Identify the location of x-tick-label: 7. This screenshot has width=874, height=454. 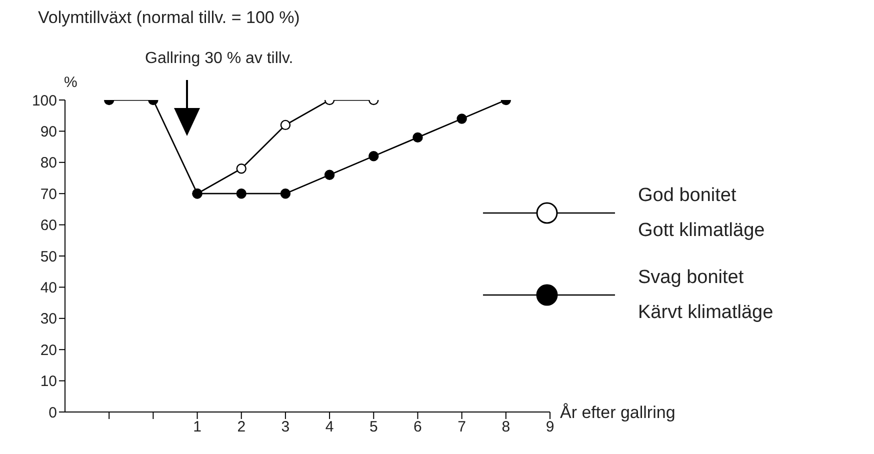
(462, 427).